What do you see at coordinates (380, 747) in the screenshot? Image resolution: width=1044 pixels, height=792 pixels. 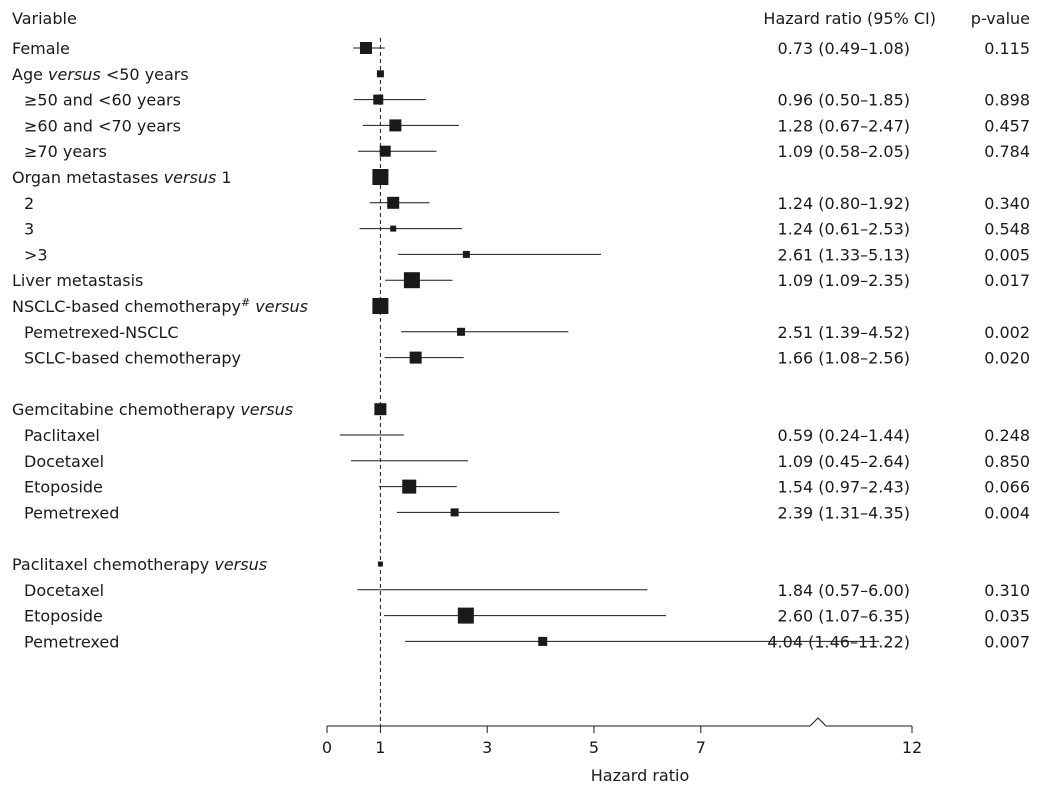 I see `x-tick-label: 1` at bounding box center [380, 747].